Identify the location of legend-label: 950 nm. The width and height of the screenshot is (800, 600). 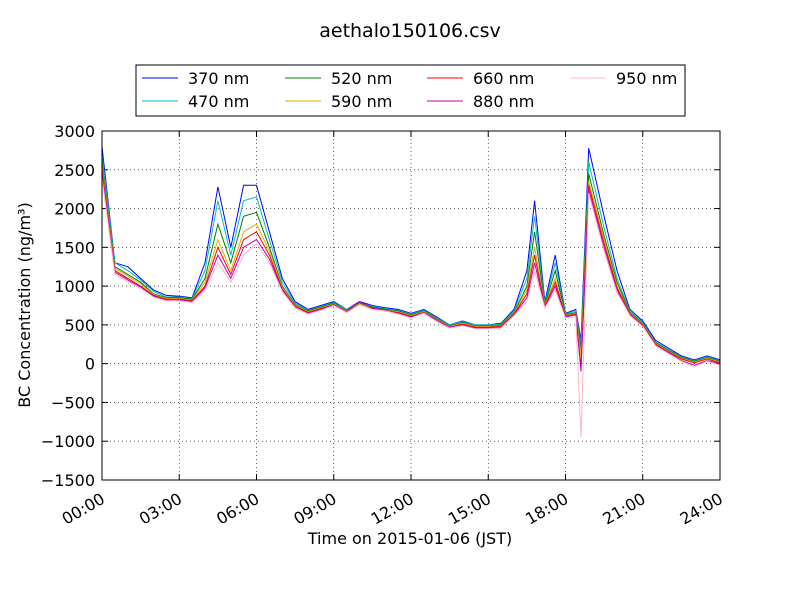
(646, 78).